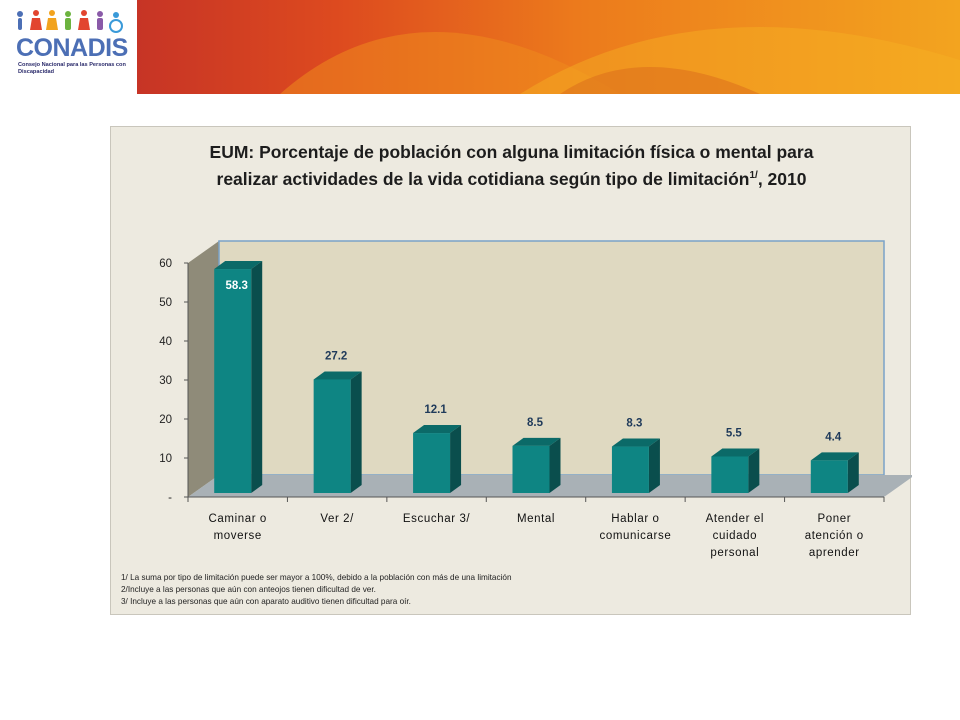 This screenshot has width=960, height=720. I want to click on header-banner, so click(480, 47).